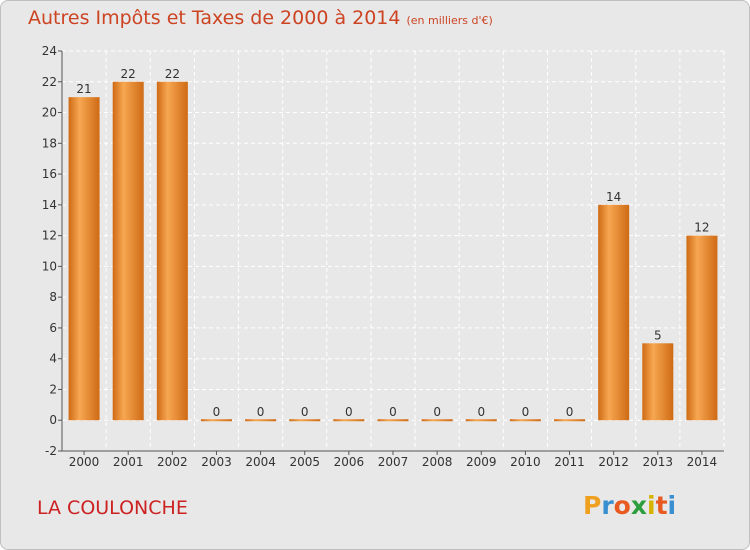 This screenshot has width=750, height=550. Describe the element at coordinates (49, 113) in the screenshot. I see `y-tick-label: 20` at that location.